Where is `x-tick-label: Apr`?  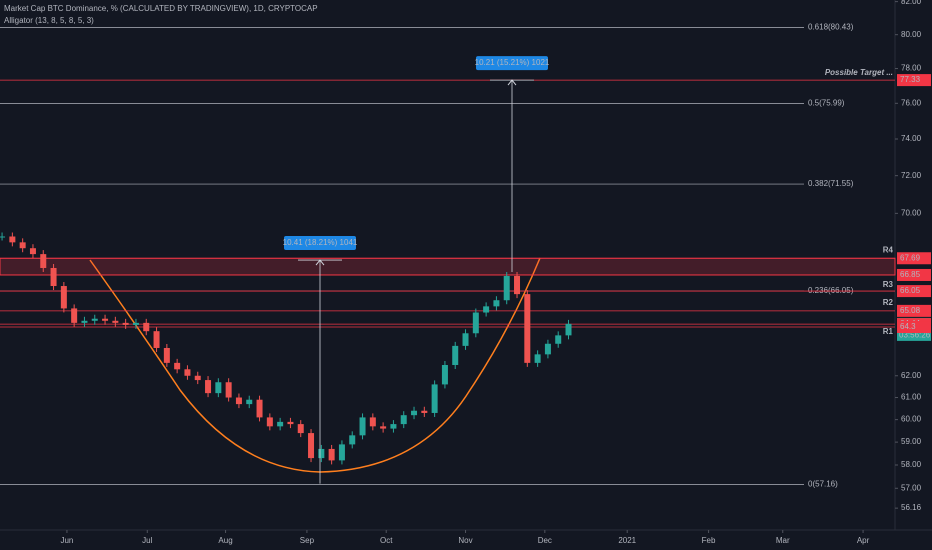 x-tick-label: Apr is located at coordinates (863, 540).